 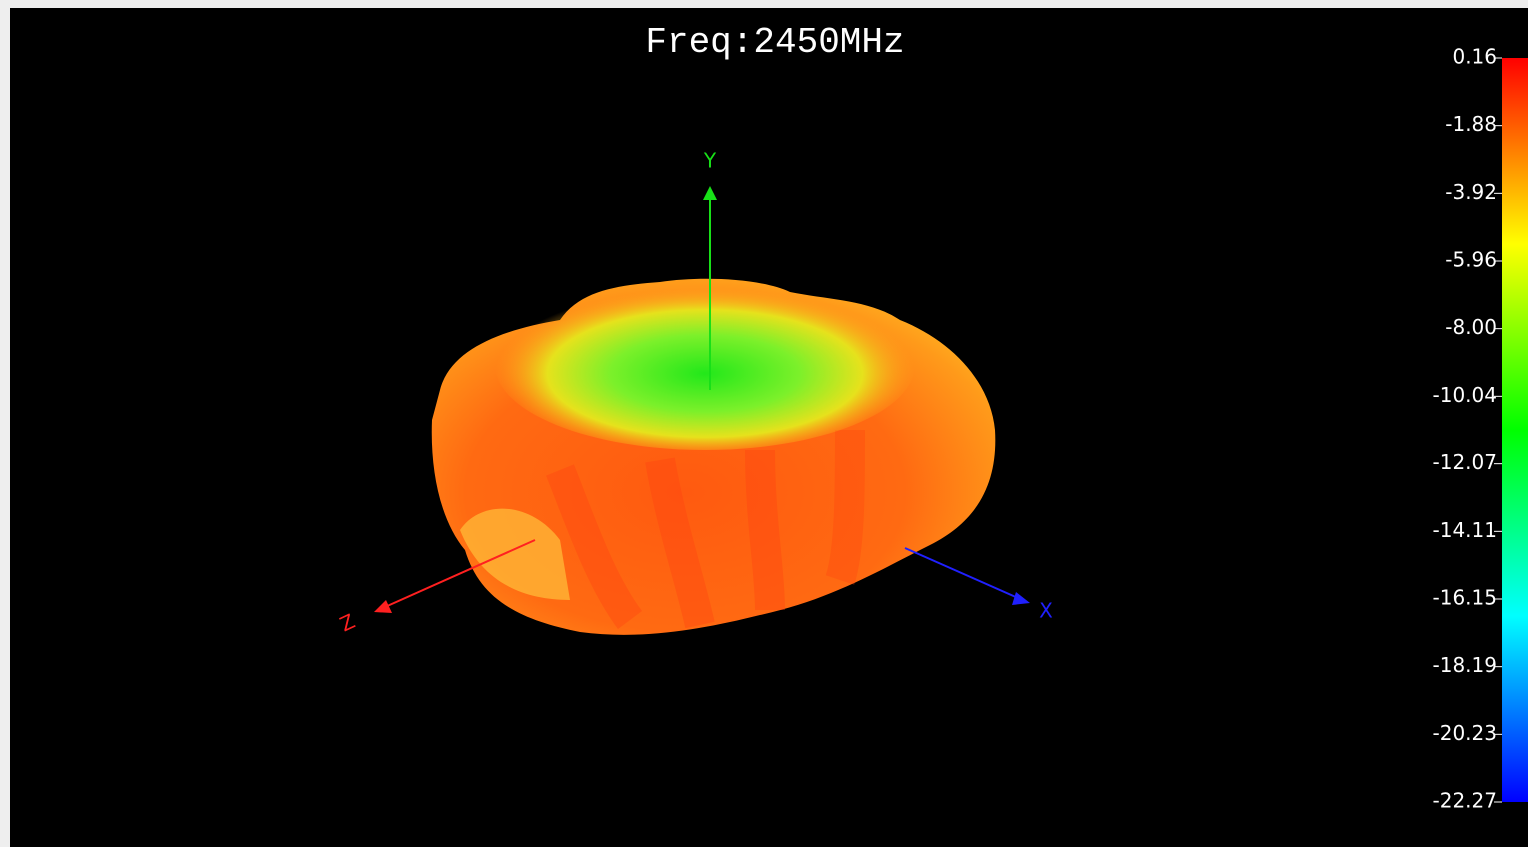 I want to click on colorbar, so click(x=1515, y=430).